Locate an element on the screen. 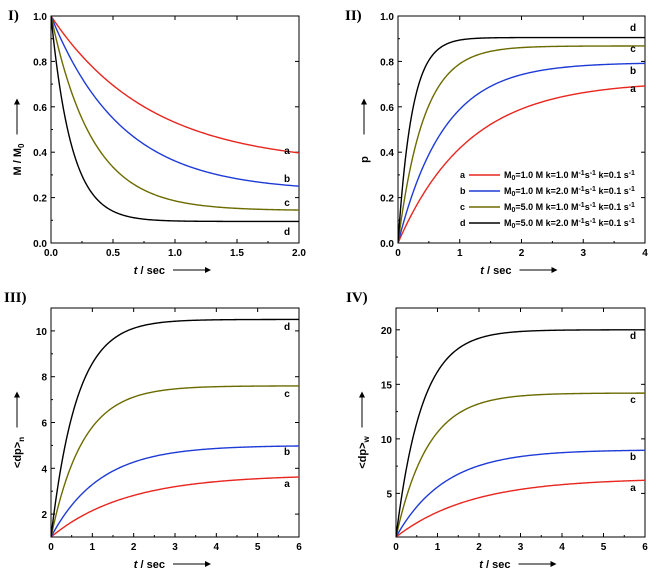 The image size is (661, 579). x-tick-label: 1.0 is located at coordinates (175, 253).